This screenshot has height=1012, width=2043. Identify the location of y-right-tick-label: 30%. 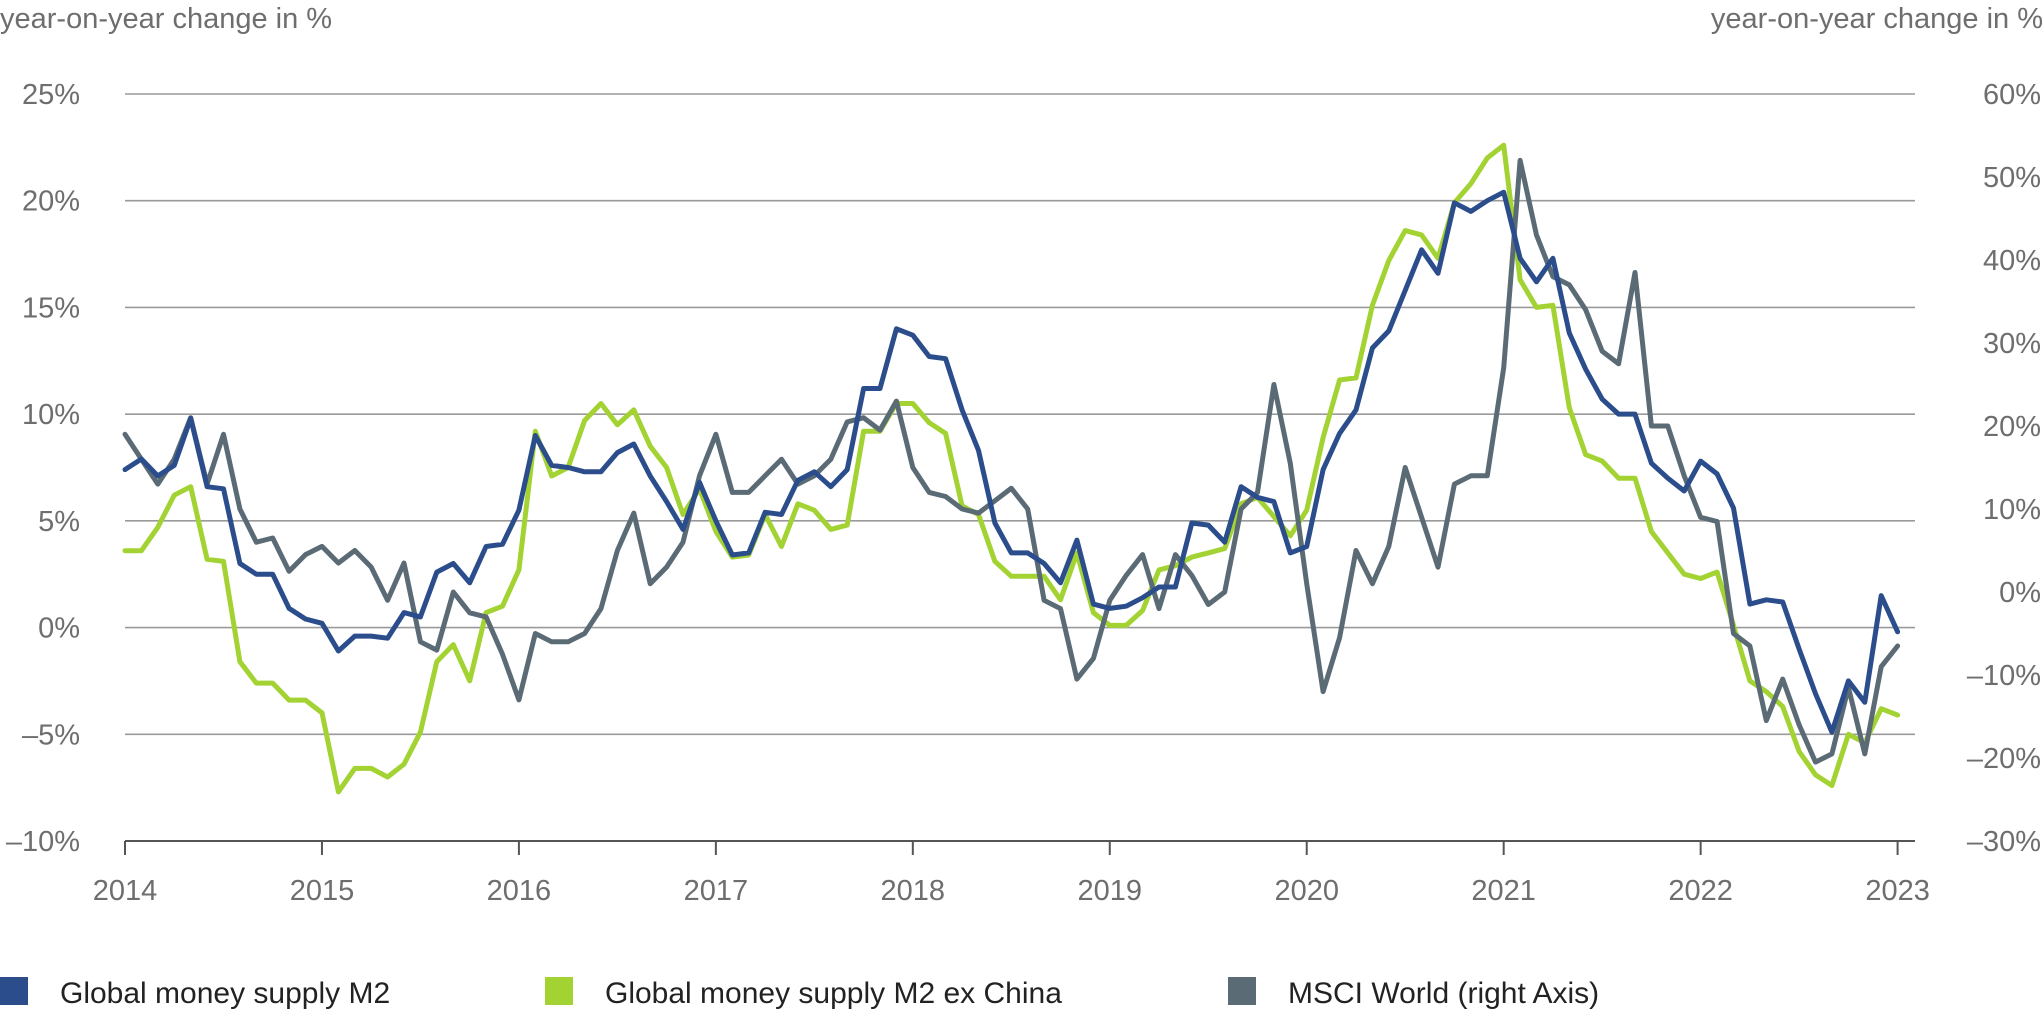
(2012, 344).